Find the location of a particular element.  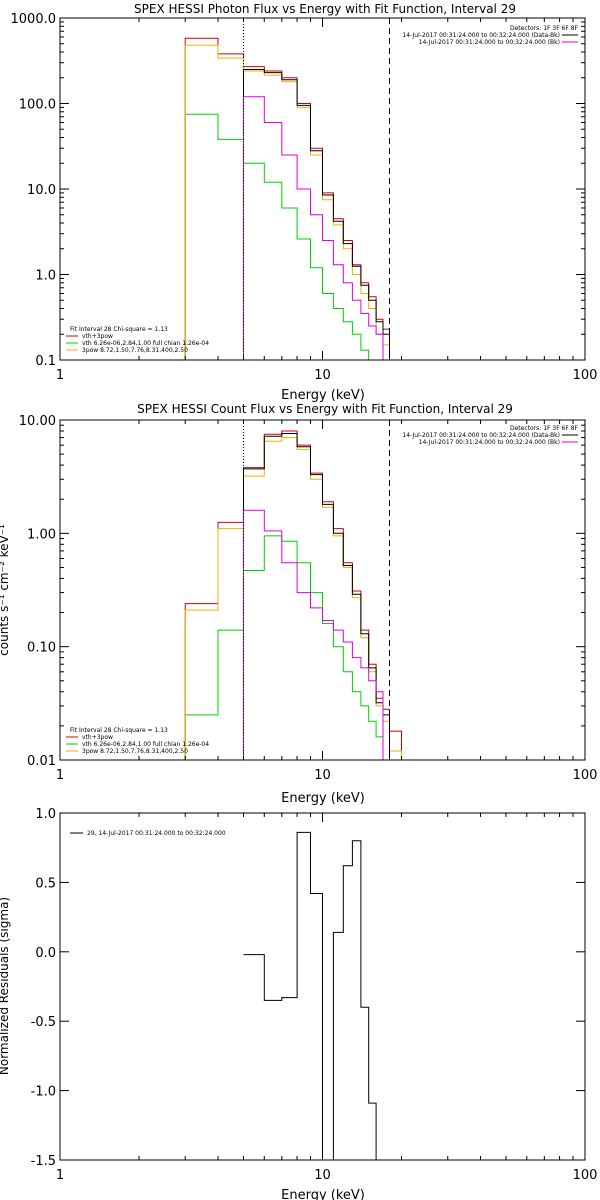

residuals-y-label: Normalized Residuals (sigma) is located at coordinates (5, 986).